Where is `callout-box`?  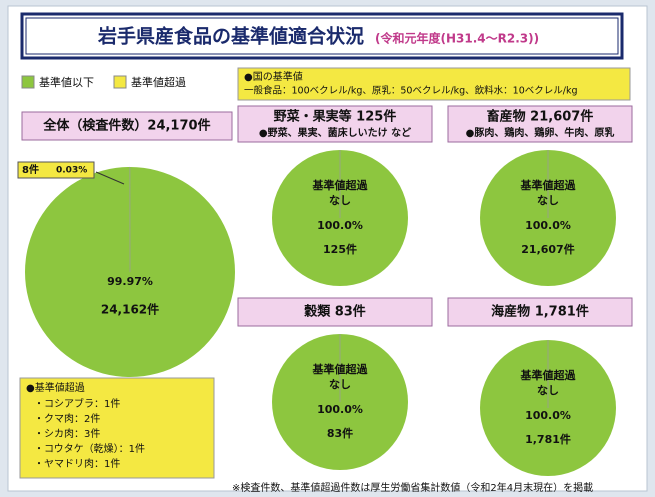
callout-box is located at coordinates (56, 170).